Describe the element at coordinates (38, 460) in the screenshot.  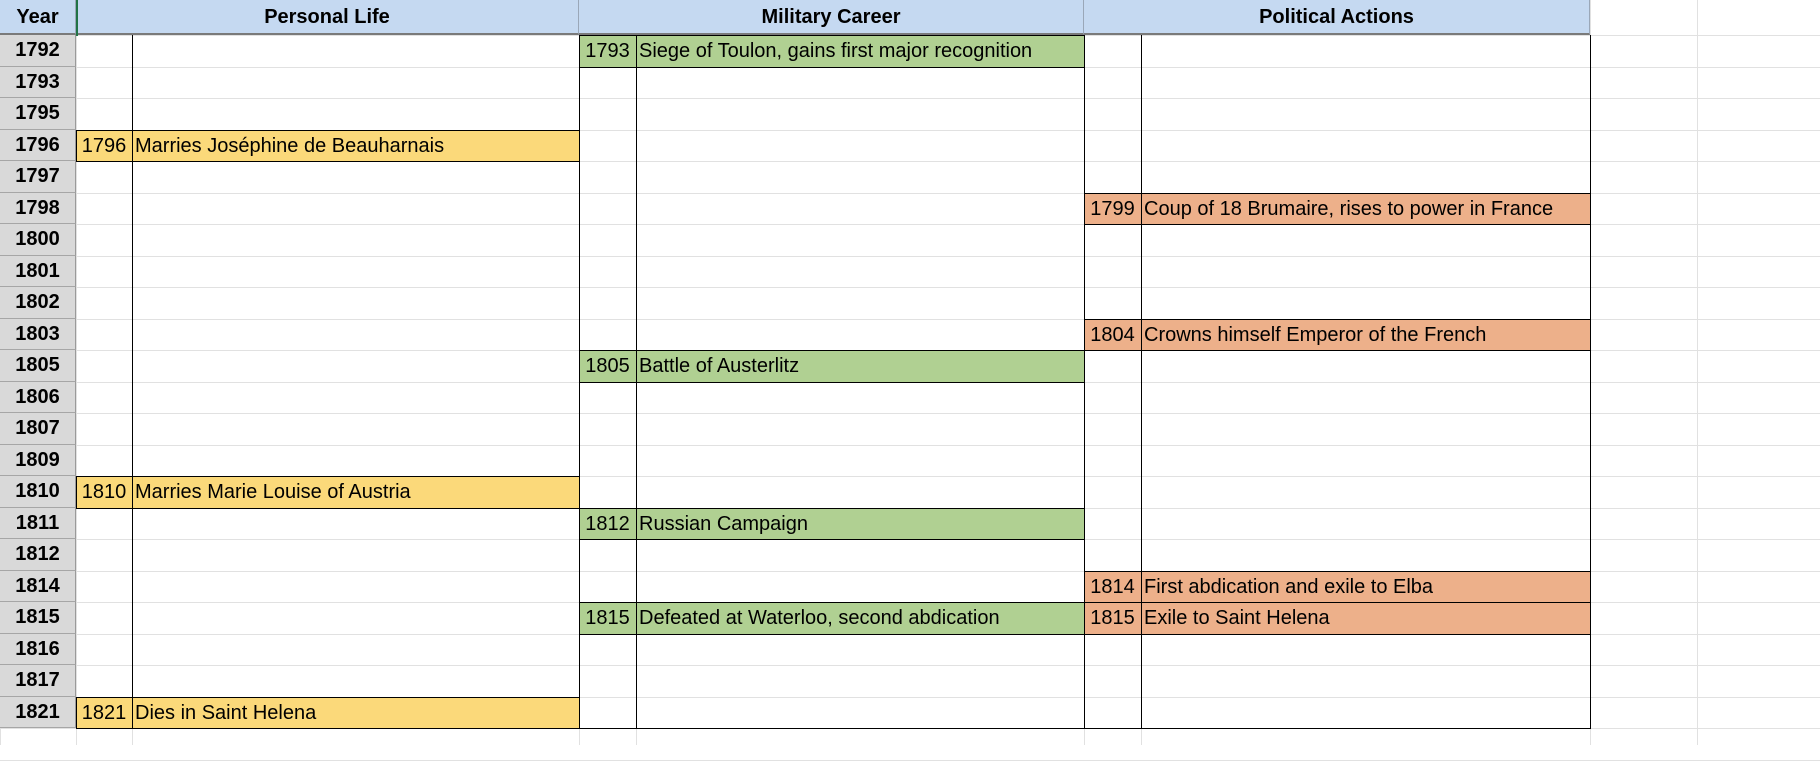
I see `year-cell: 1809` at that location.